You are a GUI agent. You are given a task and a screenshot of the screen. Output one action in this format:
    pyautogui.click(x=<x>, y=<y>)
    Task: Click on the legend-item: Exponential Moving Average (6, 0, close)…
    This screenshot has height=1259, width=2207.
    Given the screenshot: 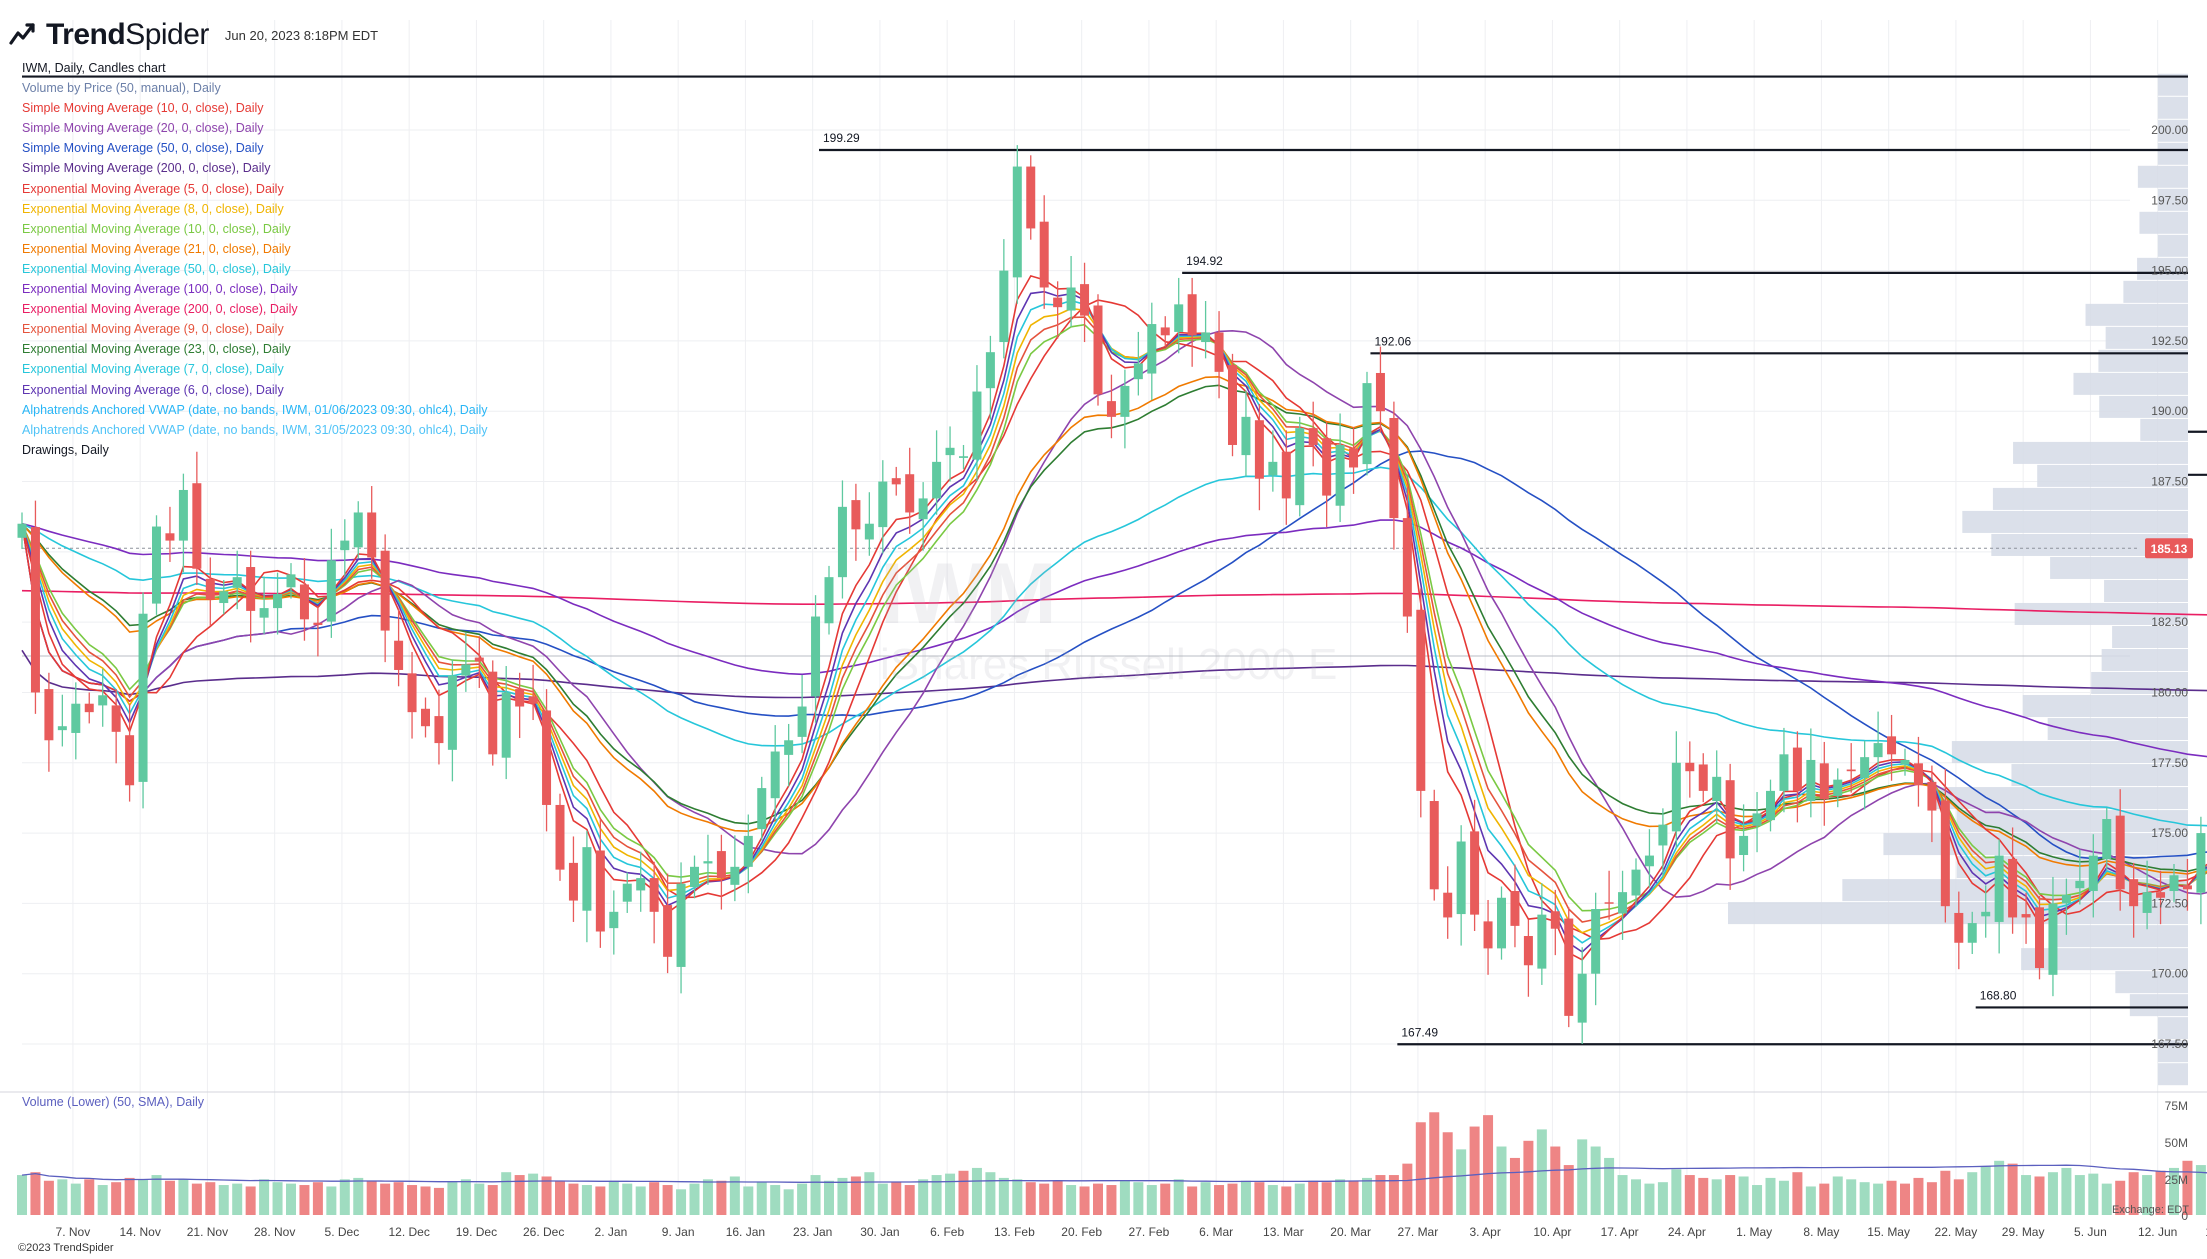 What is the action you would take?
    pyautogui.click(x=153, y=389)
    